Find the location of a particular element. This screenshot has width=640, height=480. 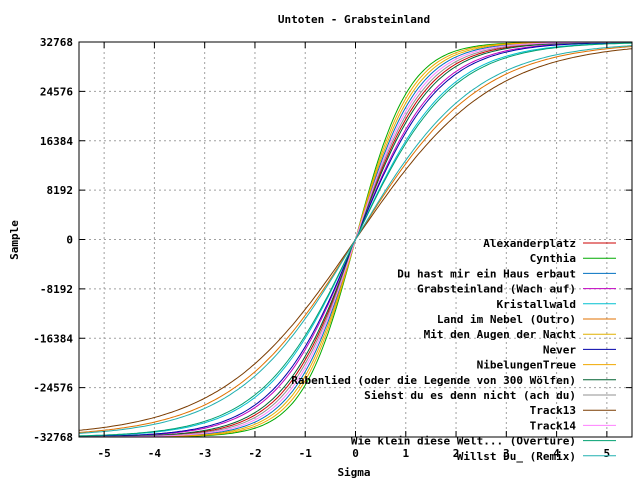

x-tick-label: 1 is located at coordinates (405, 453).